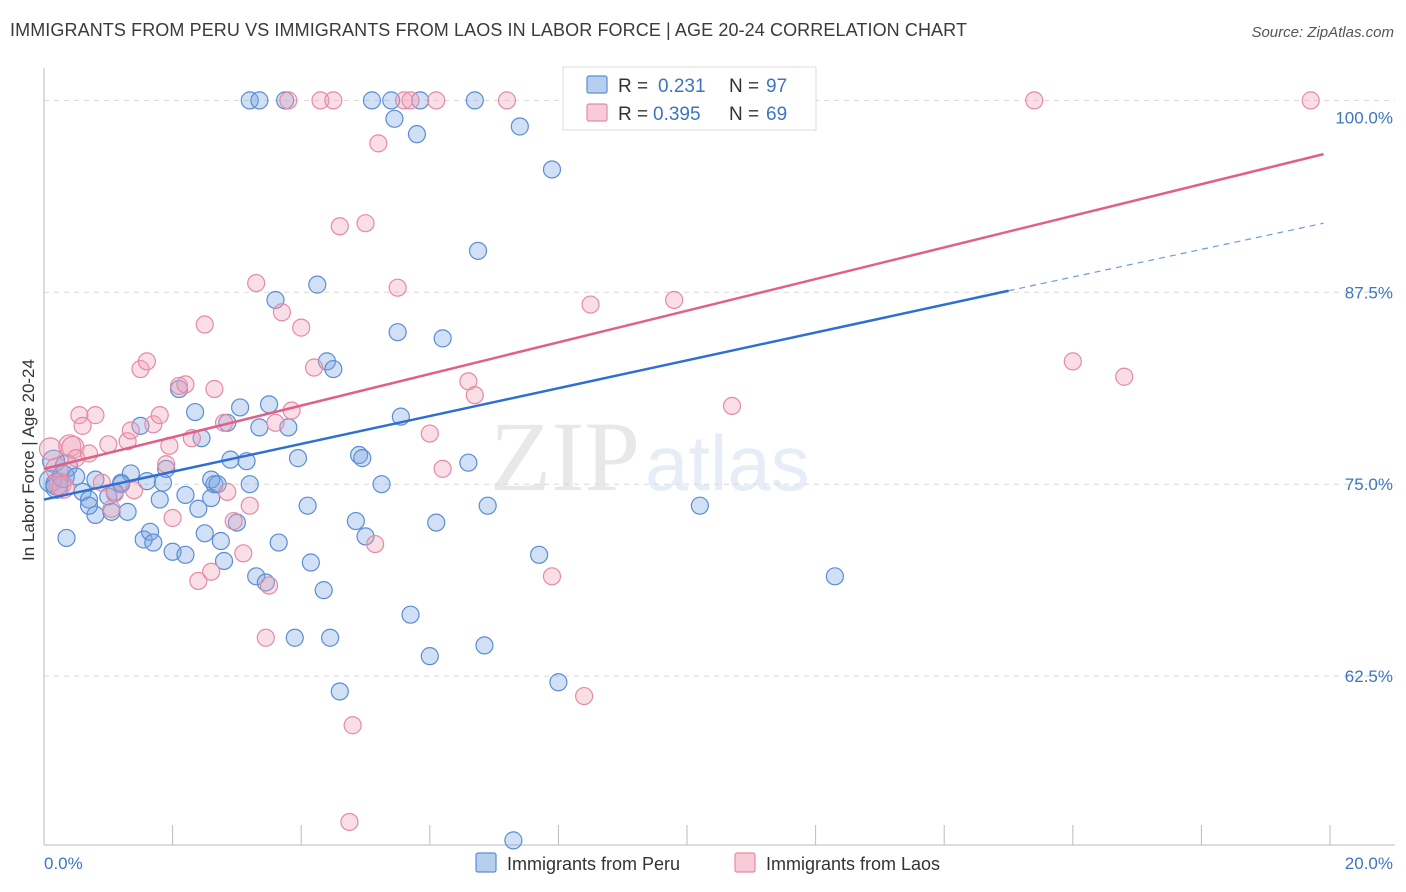 This screenshot has height=892, width=1406. I want to click on y-tick-label-3: 100.0%, so click(1364, 117).